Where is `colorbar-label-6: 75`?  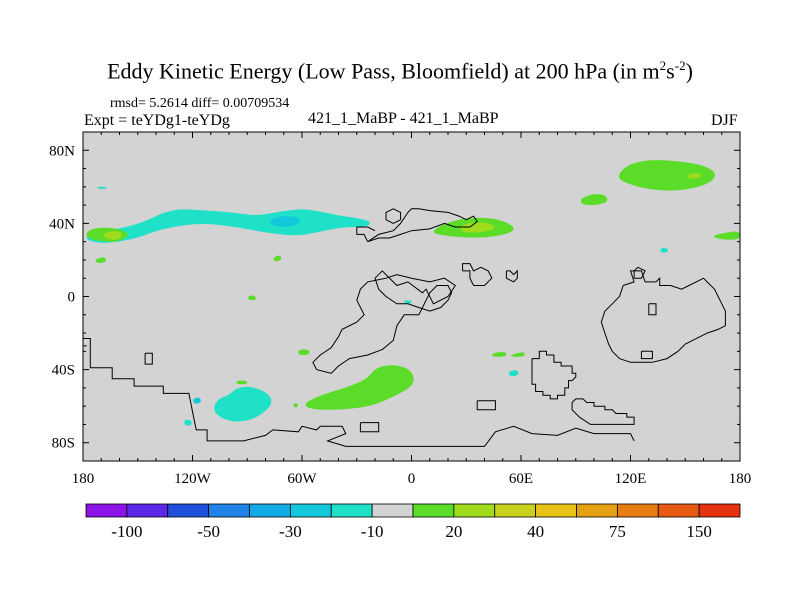
colorbar-label-6: 75 is located at coordinates (617, 531).